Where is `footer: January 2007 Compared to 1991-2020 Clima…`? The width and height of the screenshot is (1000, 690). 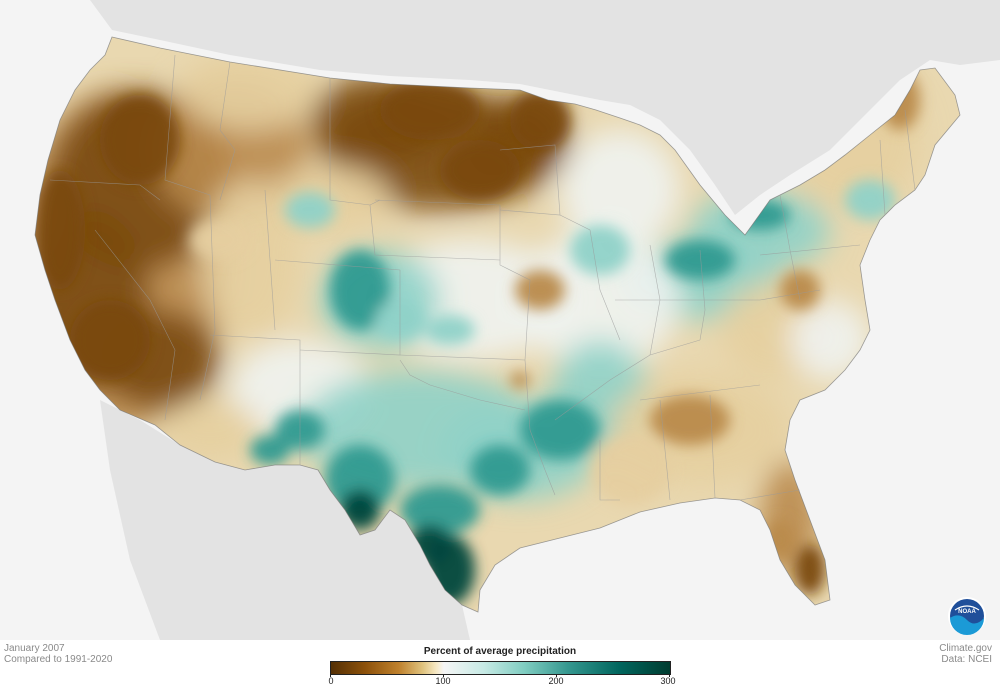
footer: January 2007 Compared to 1991-2020 Clima… is located at coordinates (500, 665).